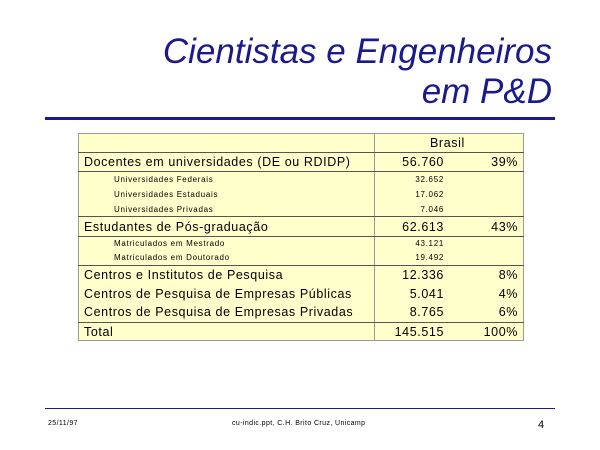  Describe the element at coordinates (486, 91) in the screenshot. I see `title-line-2: em P&D` at that location.